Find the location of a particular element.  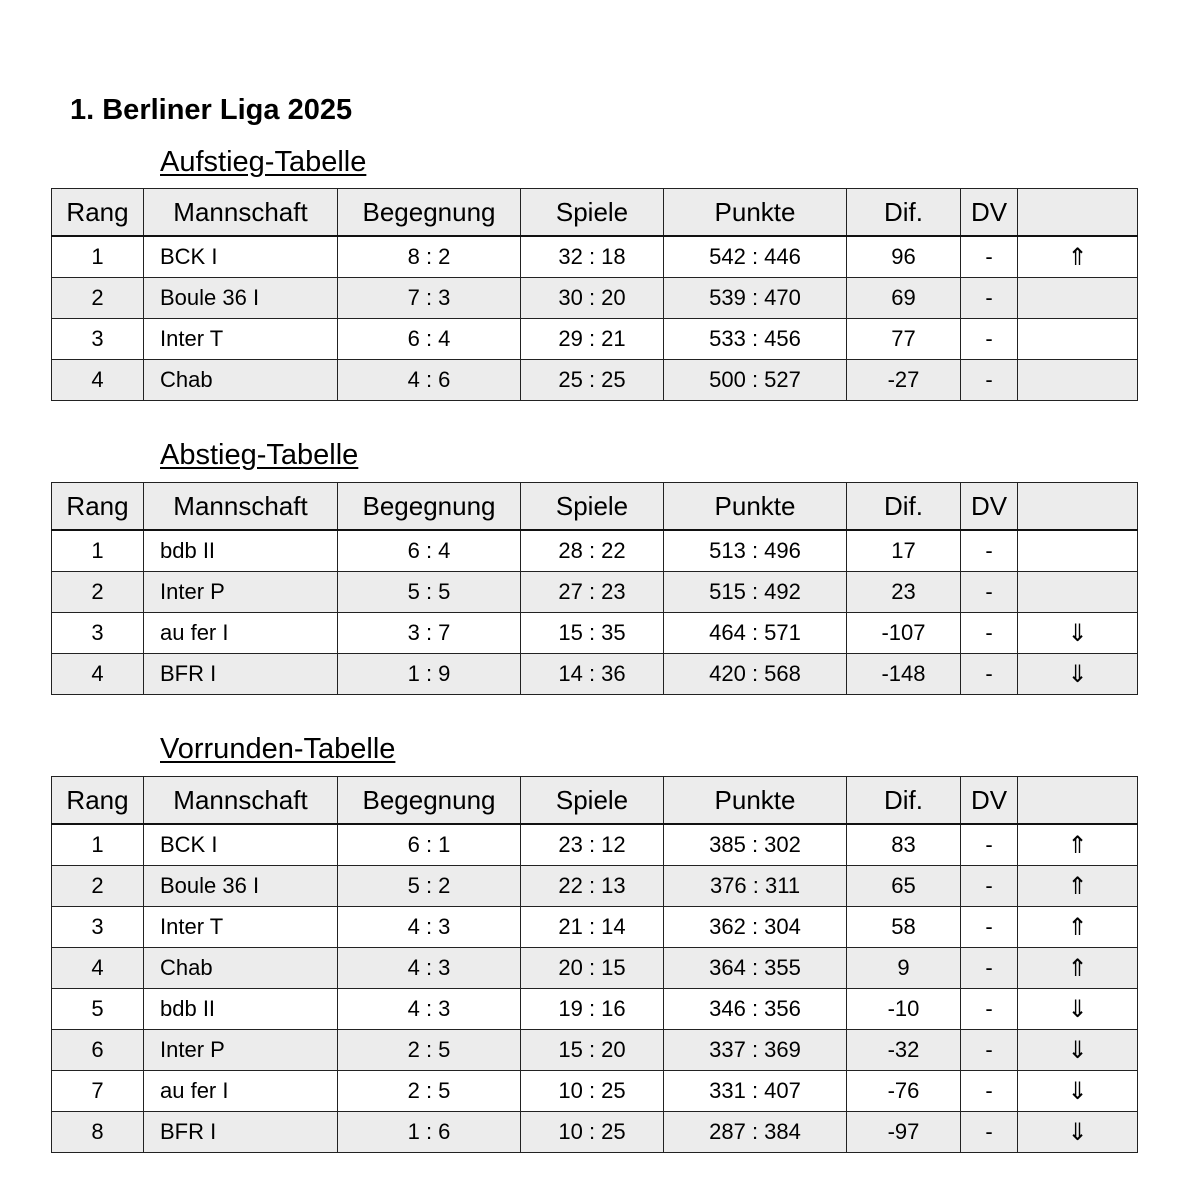

cell-diff: 17 is located at coordinates (903, 550).